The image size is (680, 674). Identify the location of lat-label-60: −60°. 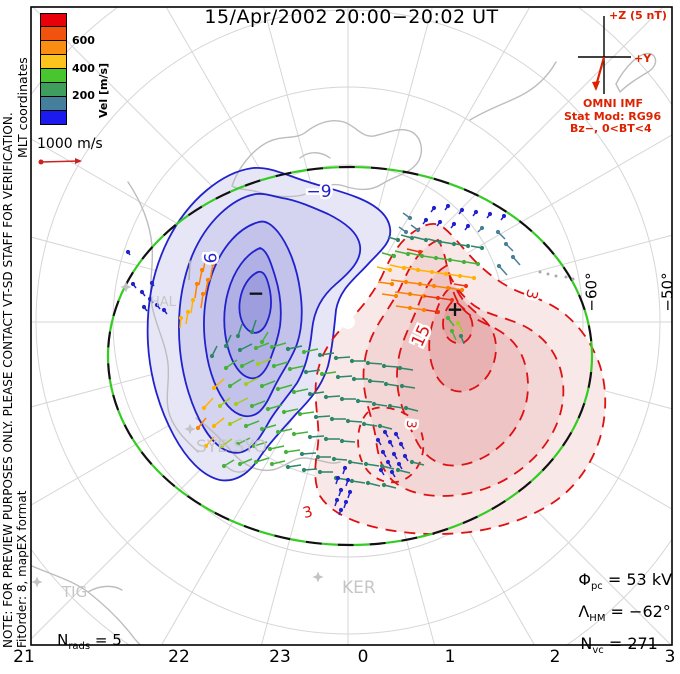
(591, 292).